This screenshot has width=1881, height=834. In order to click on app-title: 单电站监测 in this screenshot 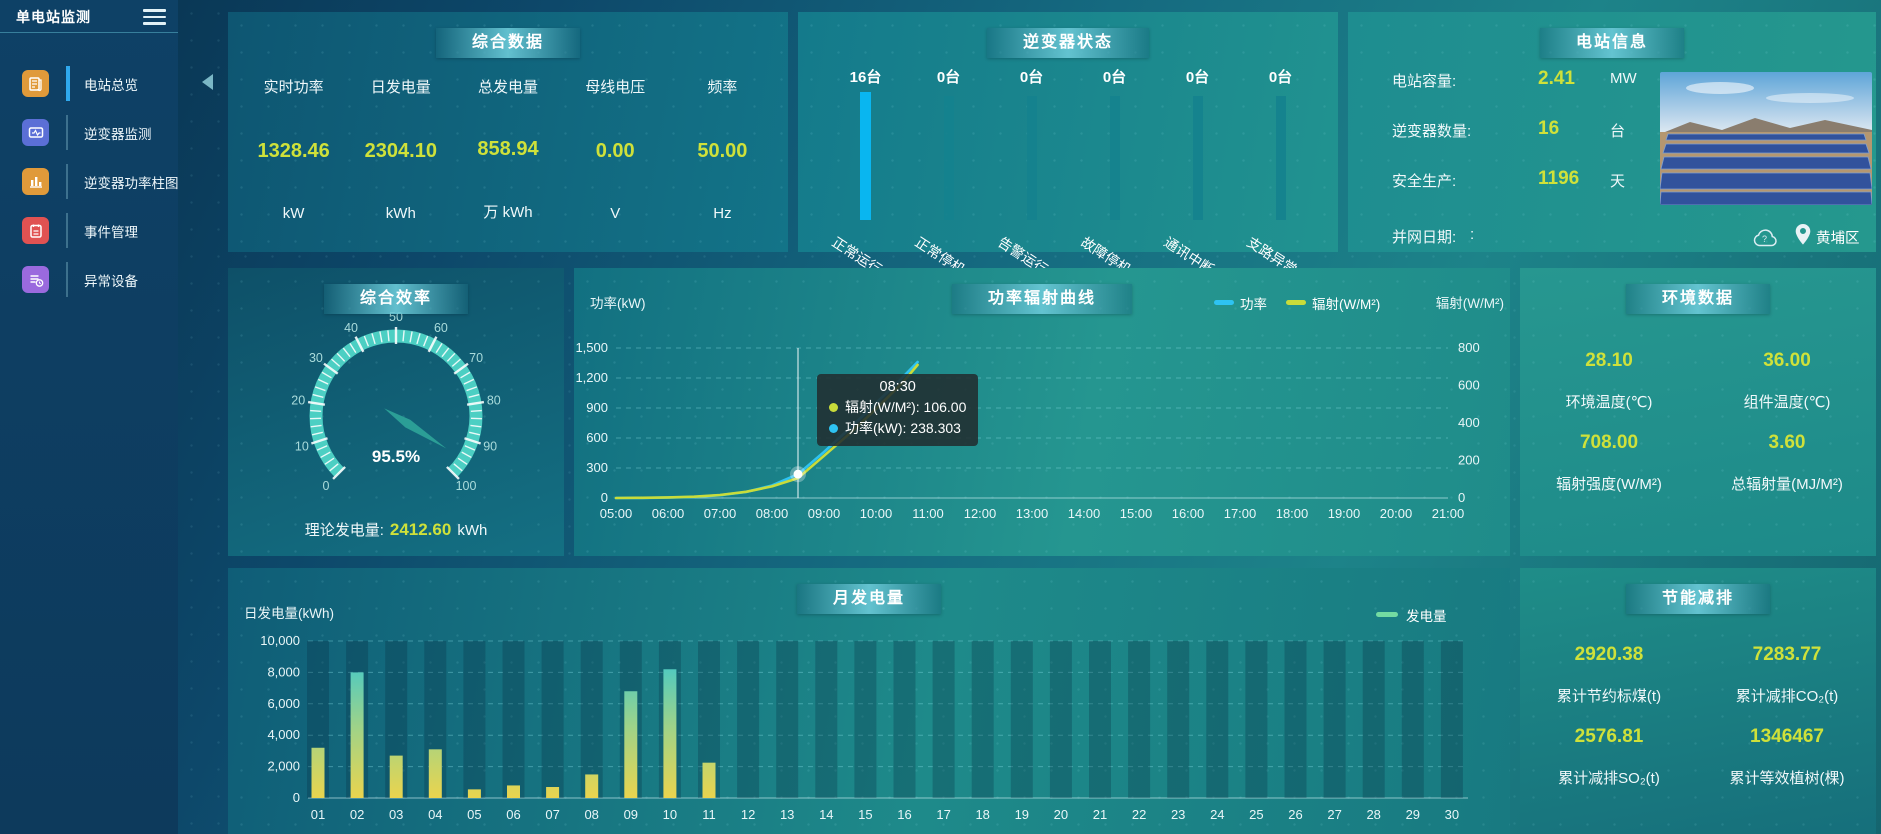, I will do `click(53, 17)`.